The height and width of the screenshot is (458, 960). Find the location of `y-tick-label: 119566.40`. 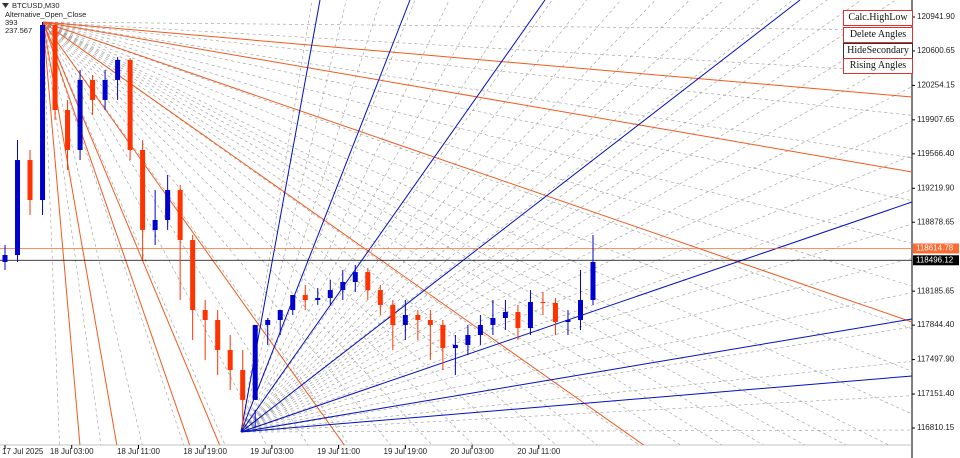

y-tick-label: 119566.40 is located at coordinates (936, 153).